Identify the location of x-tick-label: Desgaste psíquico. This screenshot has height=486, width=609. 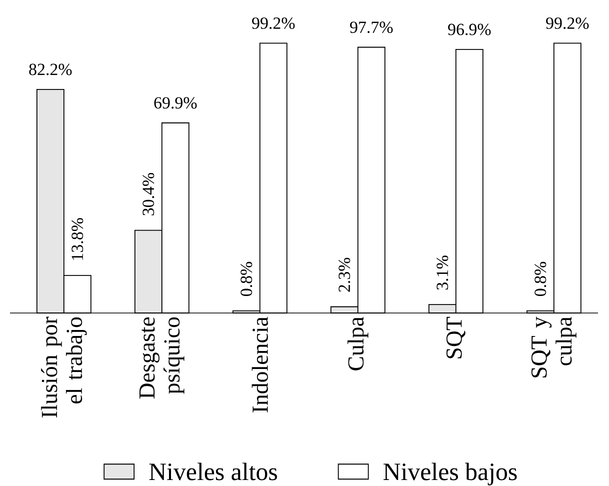
(161, 358).